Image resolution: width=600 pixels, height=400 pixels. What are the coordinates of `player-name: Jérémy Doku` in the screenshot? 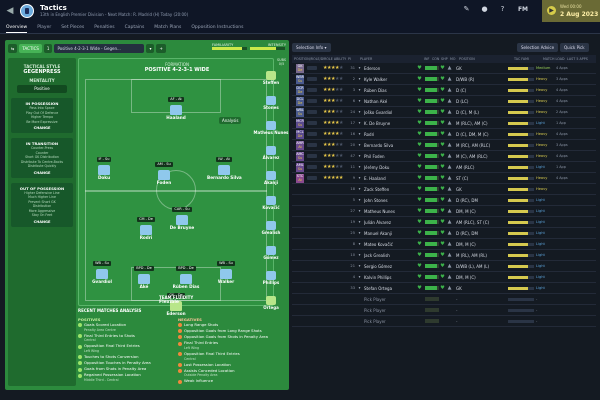 It's located at (377, 167).